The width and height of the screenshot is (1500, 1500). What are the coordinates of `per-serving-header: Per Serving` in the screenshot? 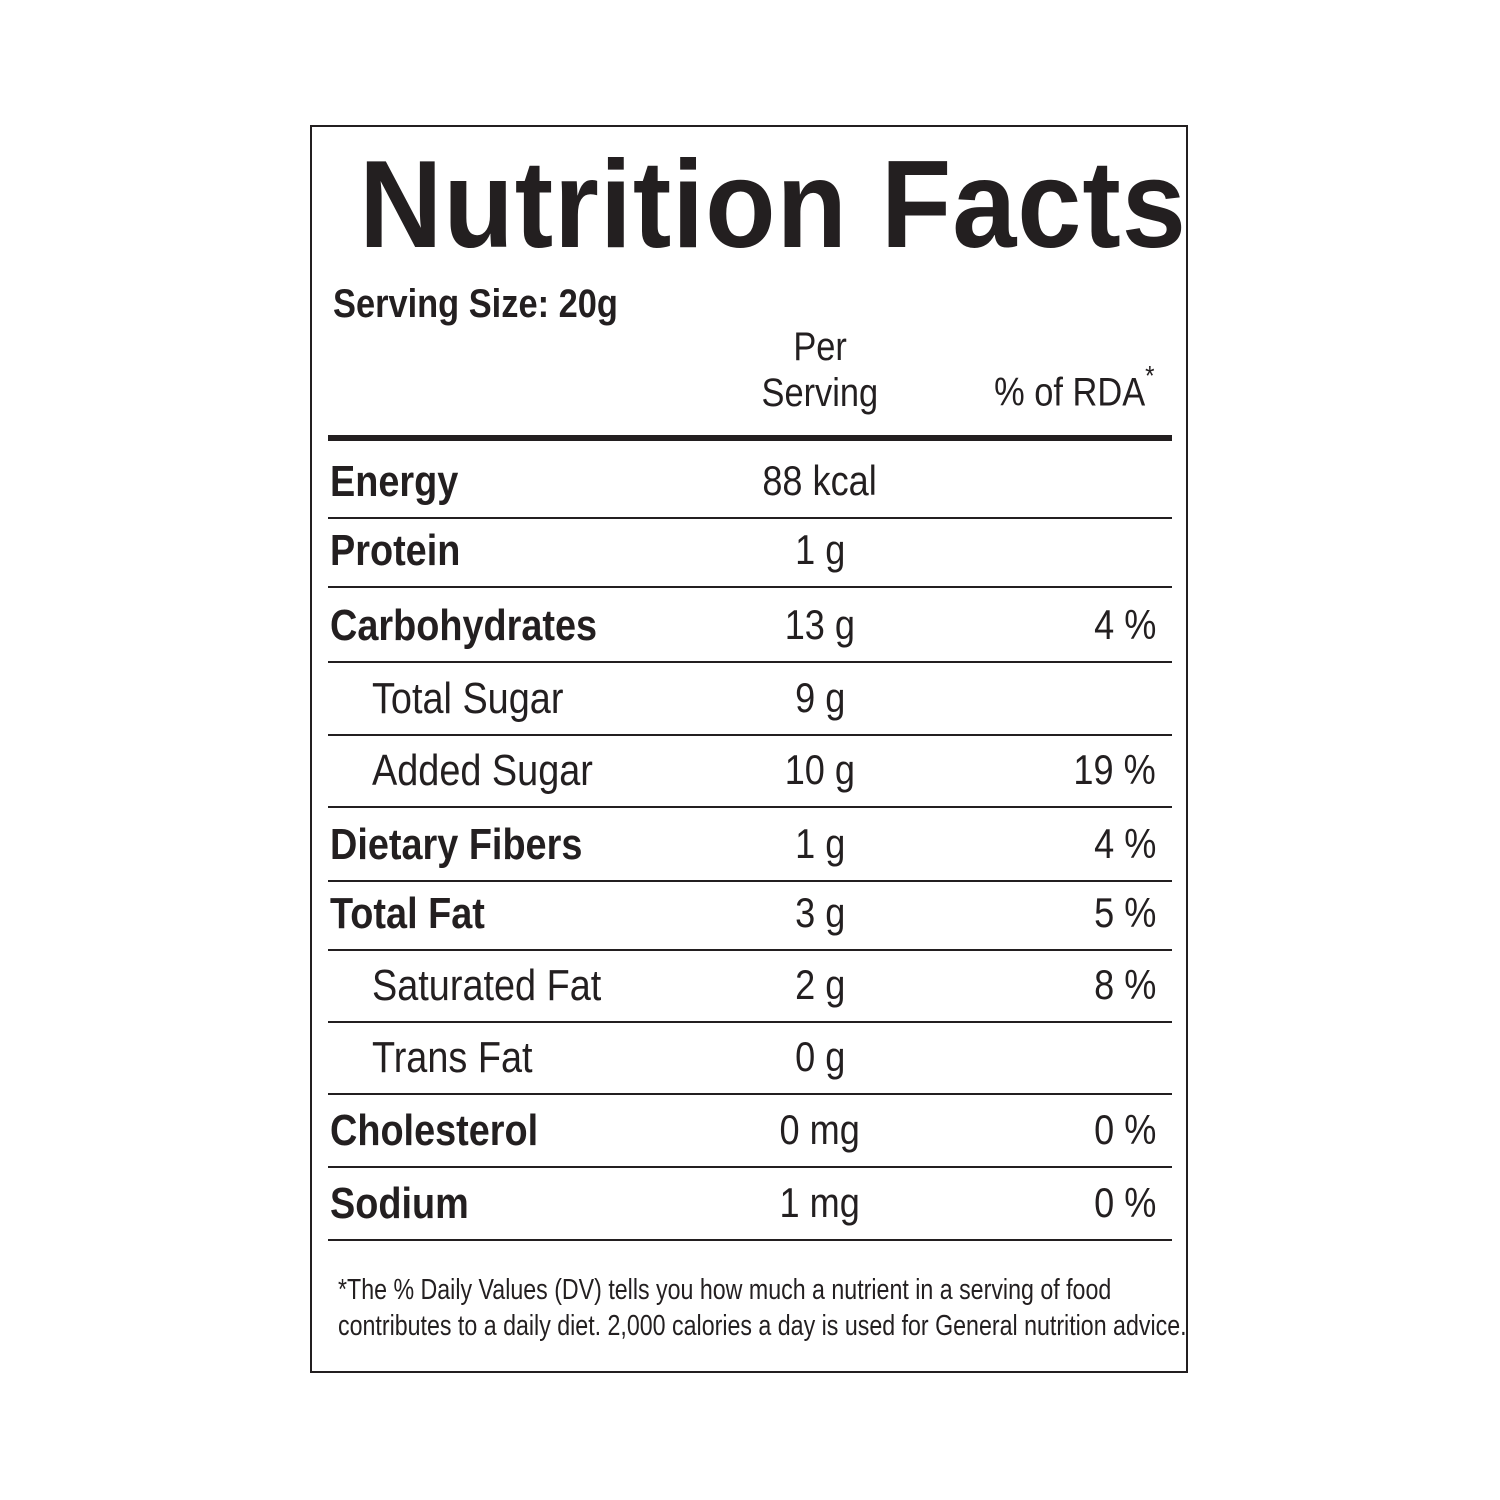 It's located at (820, 370).